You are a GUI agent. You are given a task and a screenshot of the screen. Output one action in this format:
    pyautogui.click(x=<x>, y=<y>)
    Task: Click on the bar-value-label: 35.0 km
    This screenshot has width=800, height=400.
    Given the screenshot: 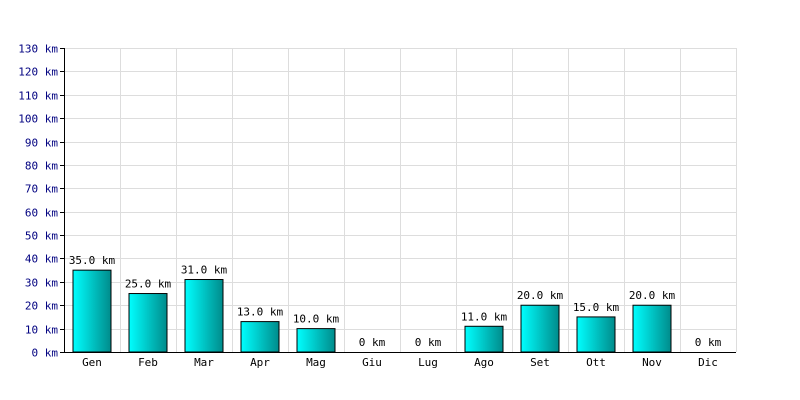 What is the action you would take?
    pyautogui.click(x=92, y=260)
    